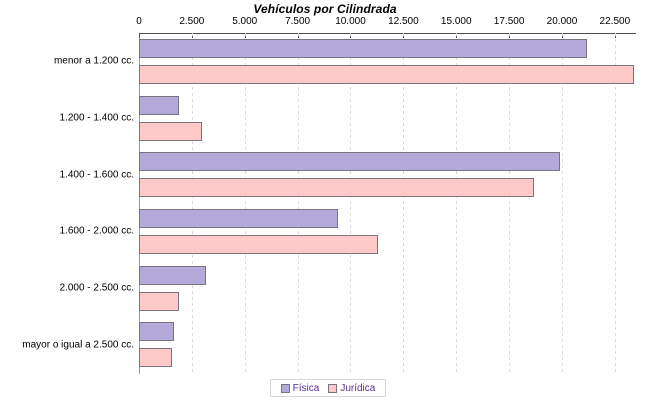  What do you see at coordinates (615, 21) in the screenshot?
I see `x-axis-tick-label: 22.500` at bounding box center [615, 21].